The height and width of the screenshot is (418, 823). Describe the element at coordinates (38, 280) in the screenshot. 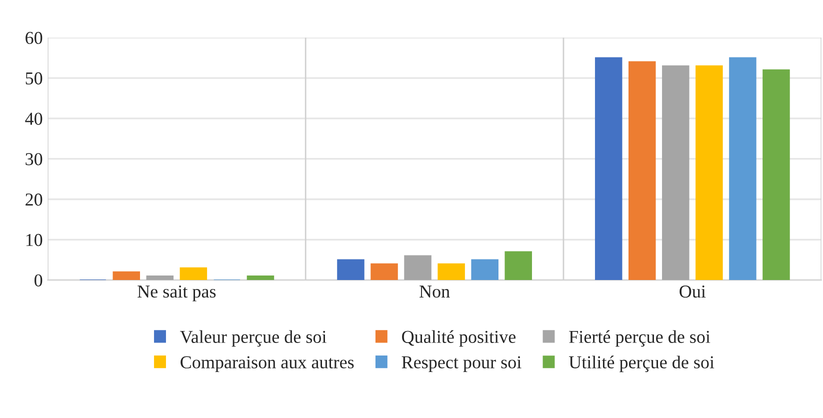

I see `y-tick-label: 0` at that location.